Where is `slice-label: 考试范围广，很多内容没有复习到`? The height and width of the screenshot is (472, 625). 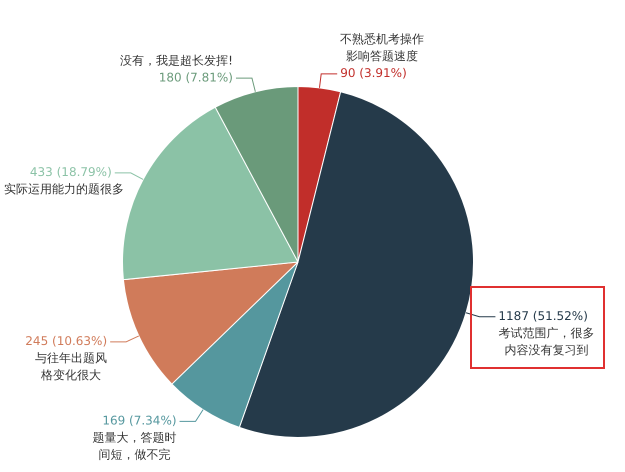 slice-label: 考试范围广，很多内容没有复习到 is located at coordinates (546, 341).